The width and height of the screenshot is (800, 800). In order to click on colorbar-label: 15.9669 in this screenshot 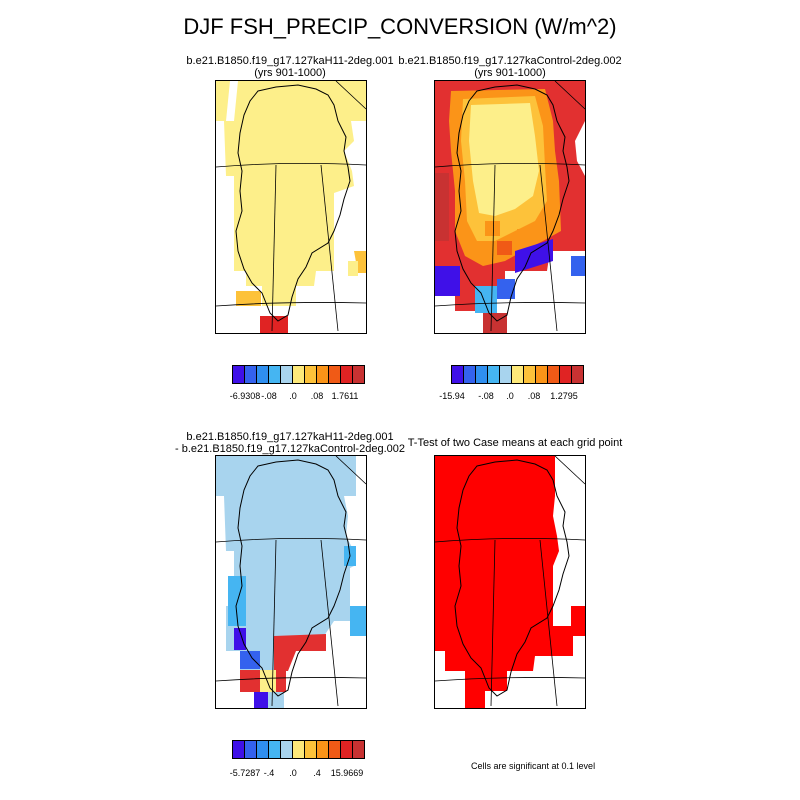, I will do `click(347, 773)`.